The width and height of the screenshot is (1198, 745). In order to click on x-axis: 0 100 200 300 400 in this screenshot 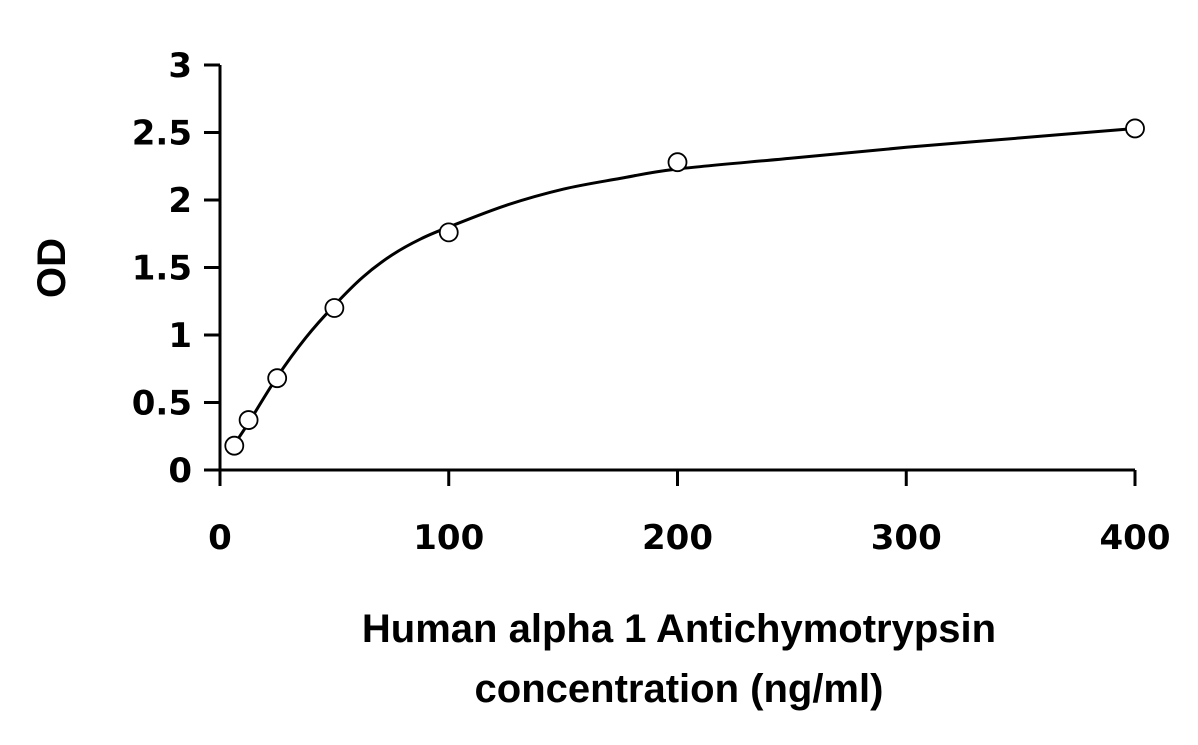, I will do `click(689, 513)`.